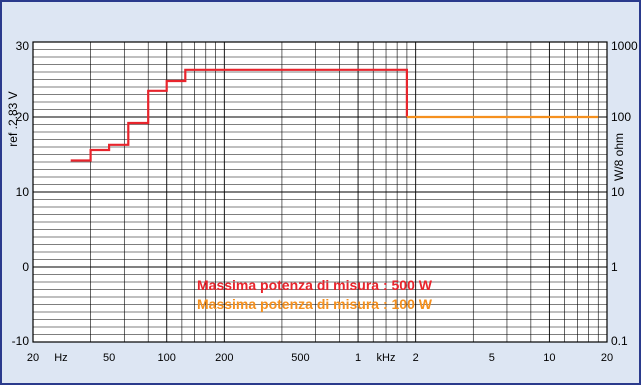  I want to click on x-tick-label: 200, so click(224, 358).